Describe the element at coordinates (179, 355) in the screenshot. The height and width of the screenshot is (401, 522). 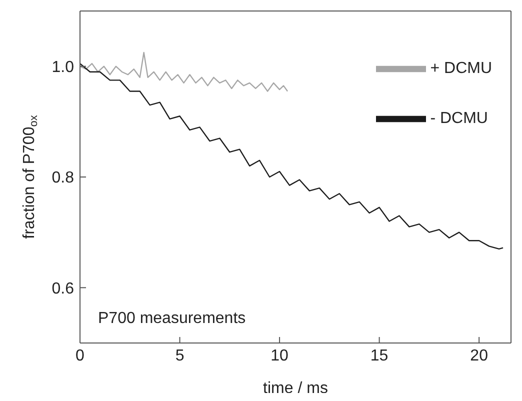
I see `x-tick-label: 5` at that location.